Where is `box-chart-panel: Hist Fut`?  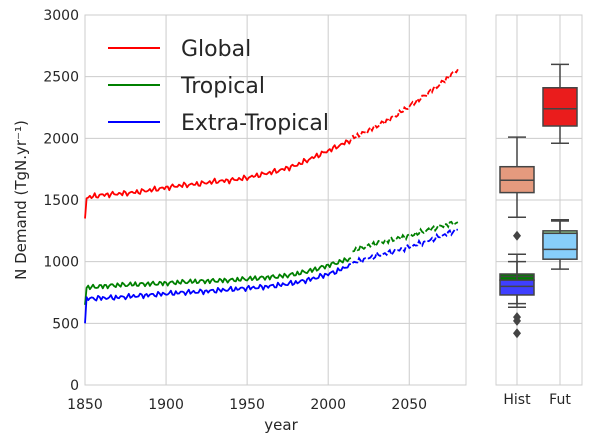
box-chart-panel: Hist Fut is located at coordinates (539, 211).